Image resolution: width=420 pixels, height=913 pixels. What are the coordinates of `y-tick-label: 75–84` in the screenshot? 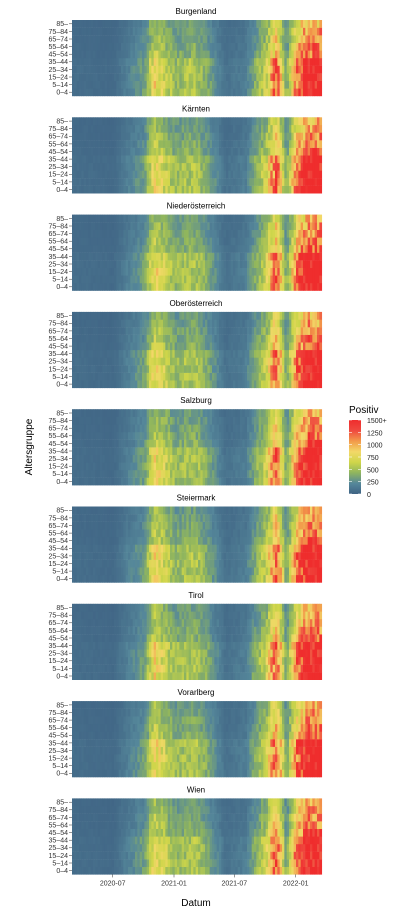 It's located at (59, 32).